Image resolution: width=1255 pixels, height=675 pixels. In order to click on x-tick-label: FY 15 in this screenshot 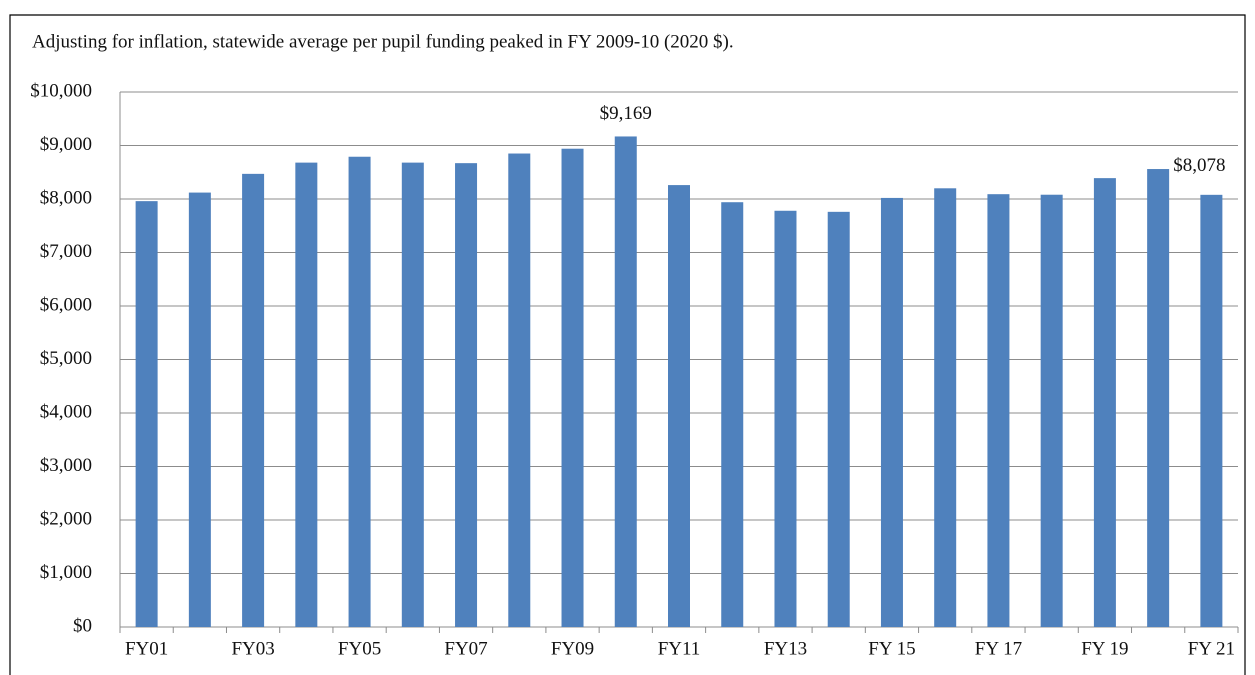, I will do `click(891, 648)`.